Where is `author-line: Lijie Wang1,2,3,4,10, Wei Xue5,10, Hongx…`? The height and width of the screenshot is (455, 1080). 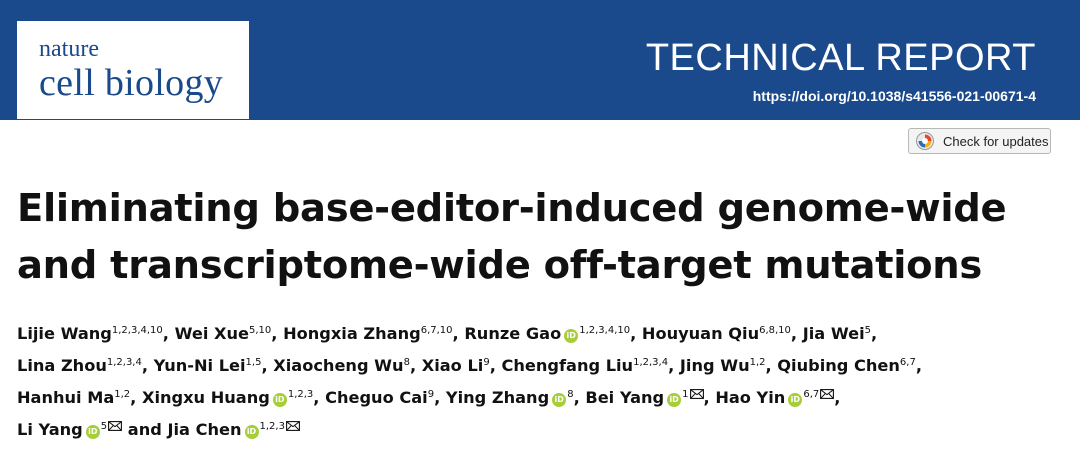 author-line: Lijie Wang1,2,3,4,10, Wei Xue5,10, Hongx… is located at coordinates (544, 334).